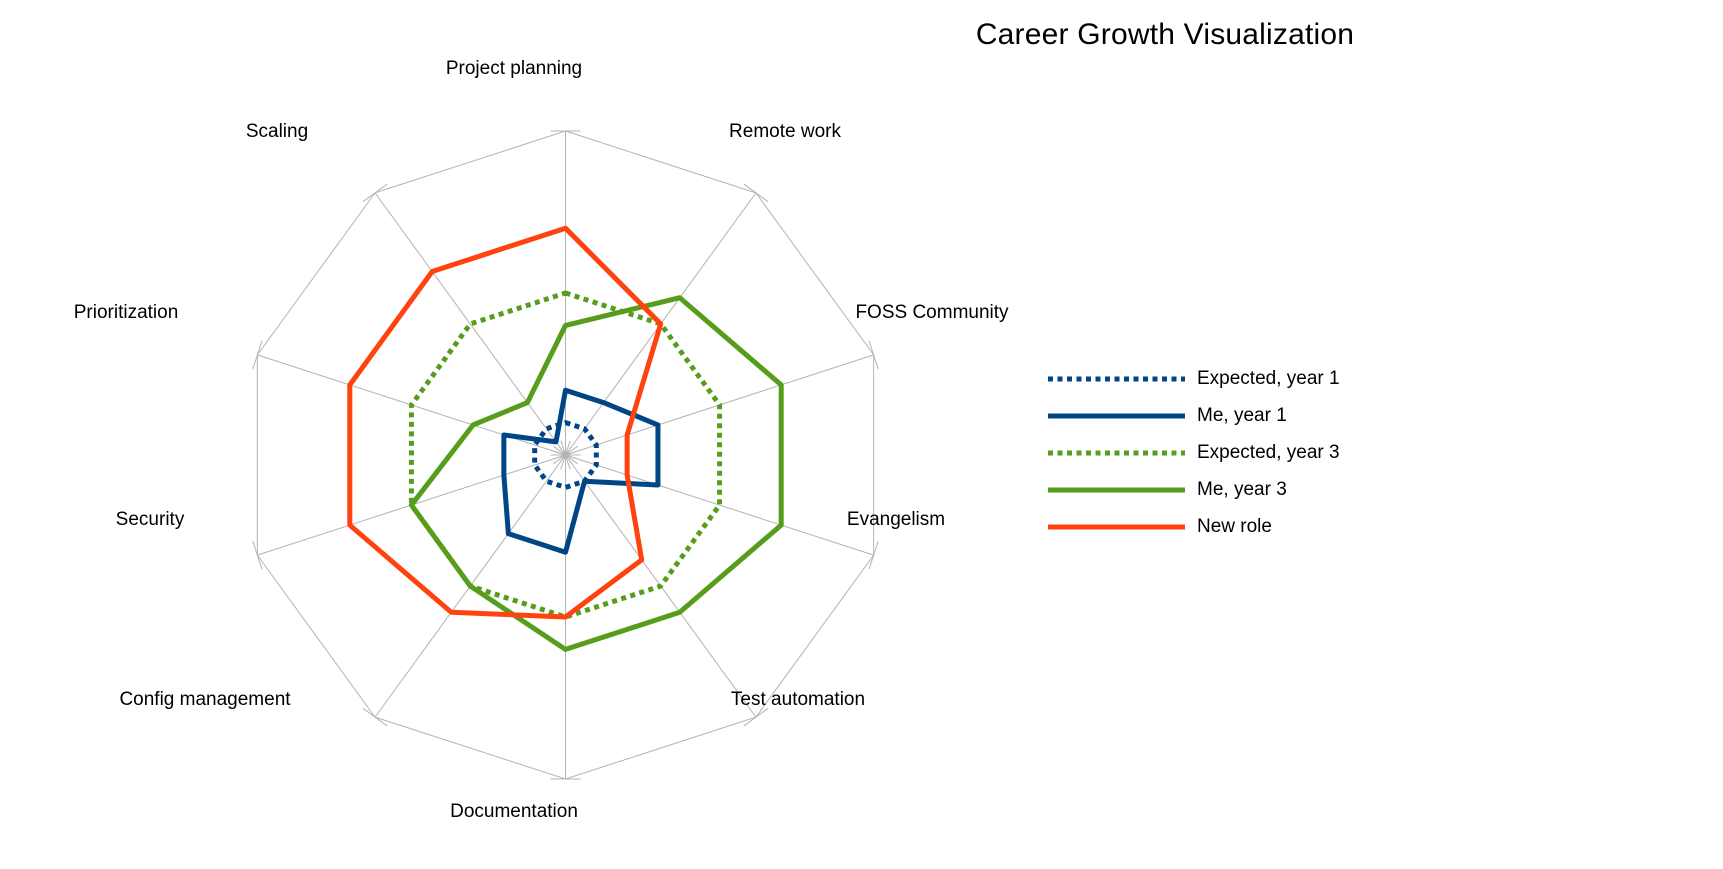 Image resolution: width=1723 pixels, height=869 pixels. What do you see at coordinates (1194, 526) in the screenshot?
I see `legend-item-new-role: New role` at bounding box center [1194, 526].